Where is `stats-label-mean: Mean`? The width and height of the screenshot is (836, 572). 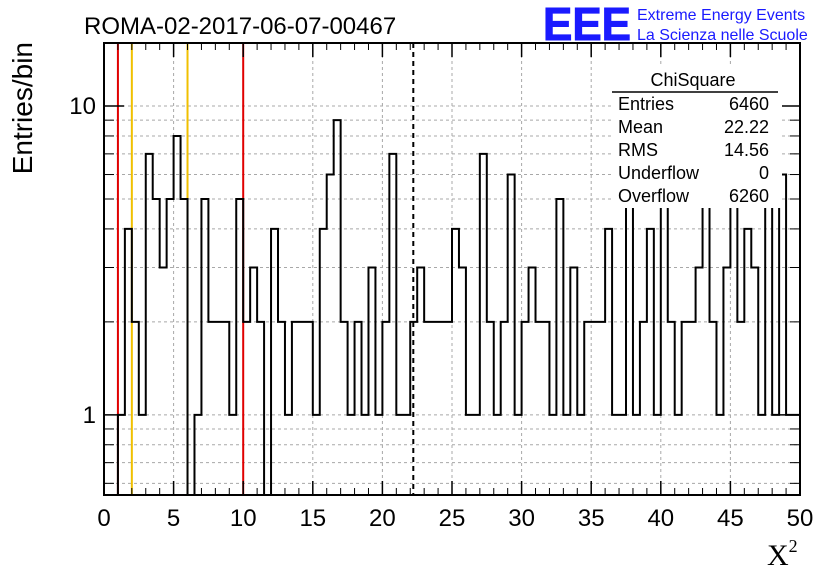 stats-label-mean: Mean is located at coordinates (640, 127).